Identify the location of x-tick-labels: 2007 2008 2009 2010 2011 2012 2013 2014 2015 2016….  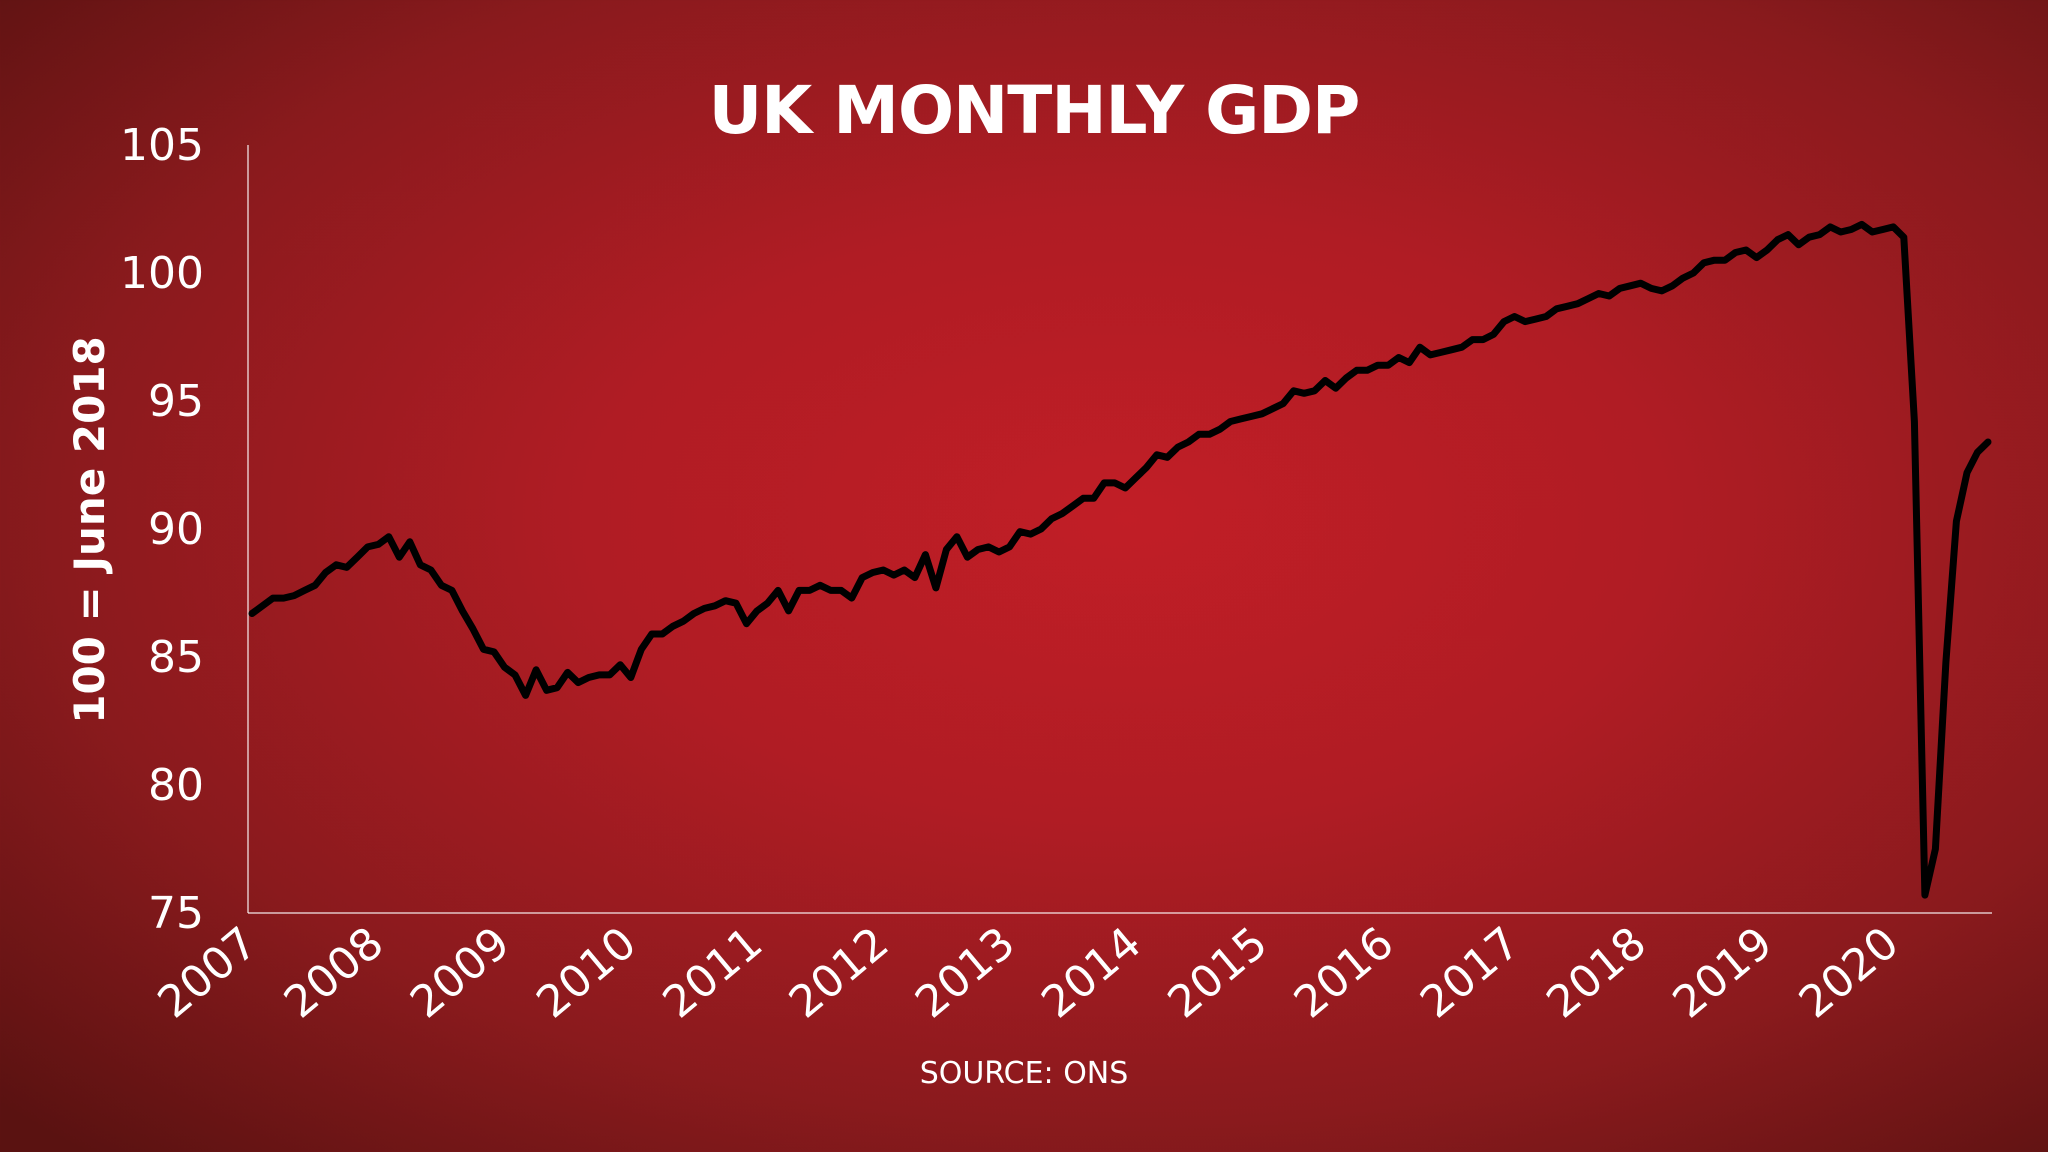
(1029, 972).